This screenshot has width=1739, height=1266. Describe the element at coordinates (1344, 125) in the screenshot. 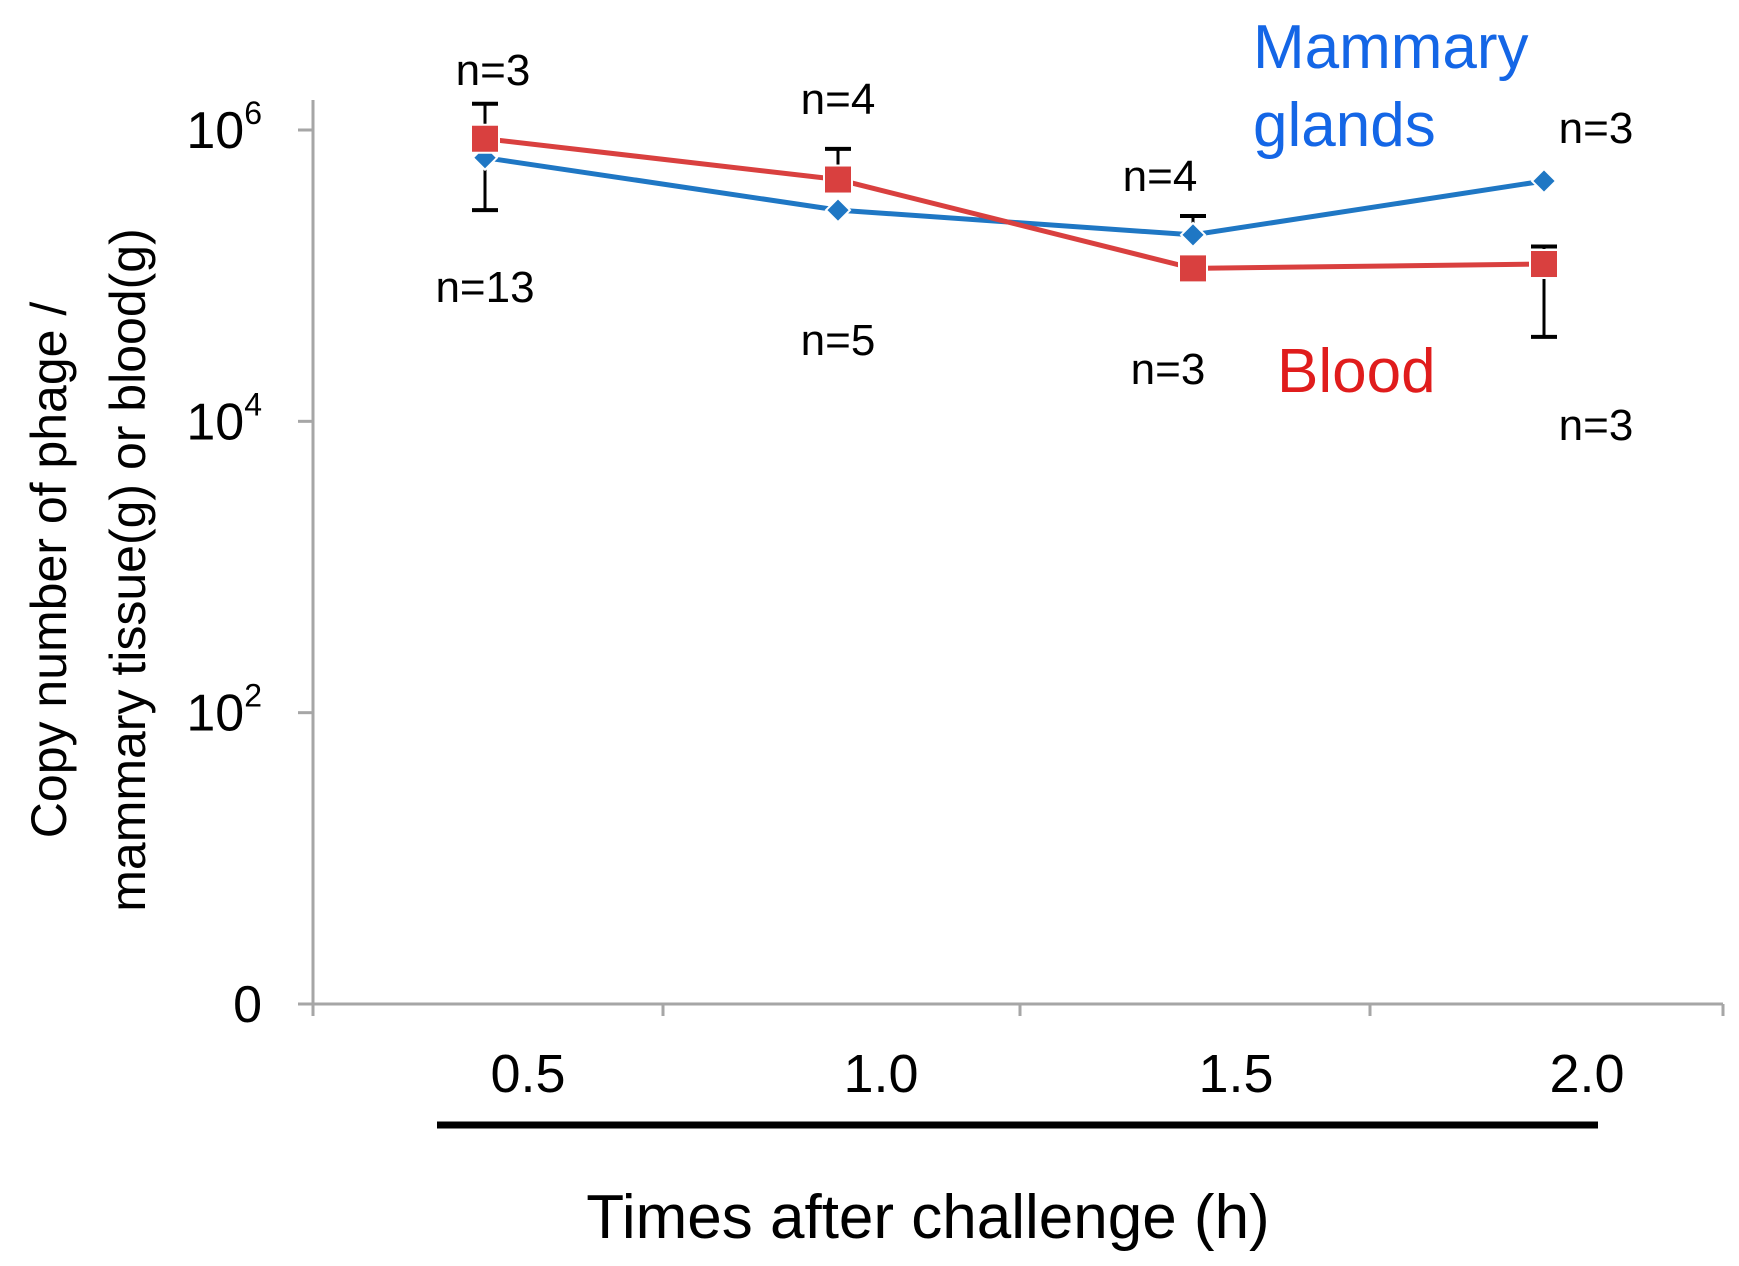

I see `legend-label-mammary: glands` at that location.